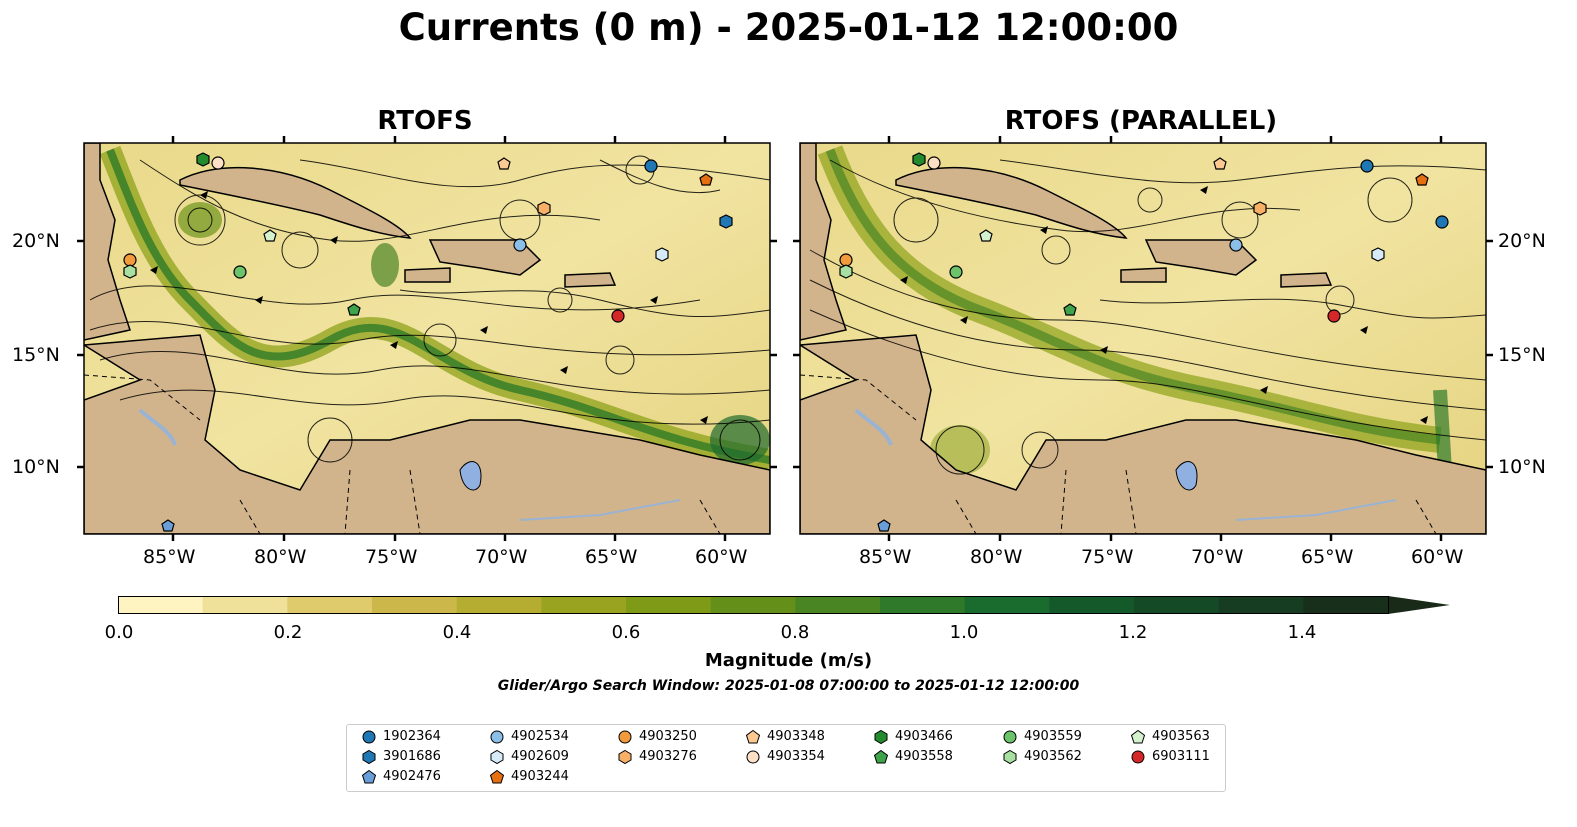 Image resolution: width=1577 pixels, height=827 pixels. Describe the element at coordinates (788, 27) in the screenshot. I see `figure-title: Currents (0 m) - 2025-01-12 12:00:00` at that location.